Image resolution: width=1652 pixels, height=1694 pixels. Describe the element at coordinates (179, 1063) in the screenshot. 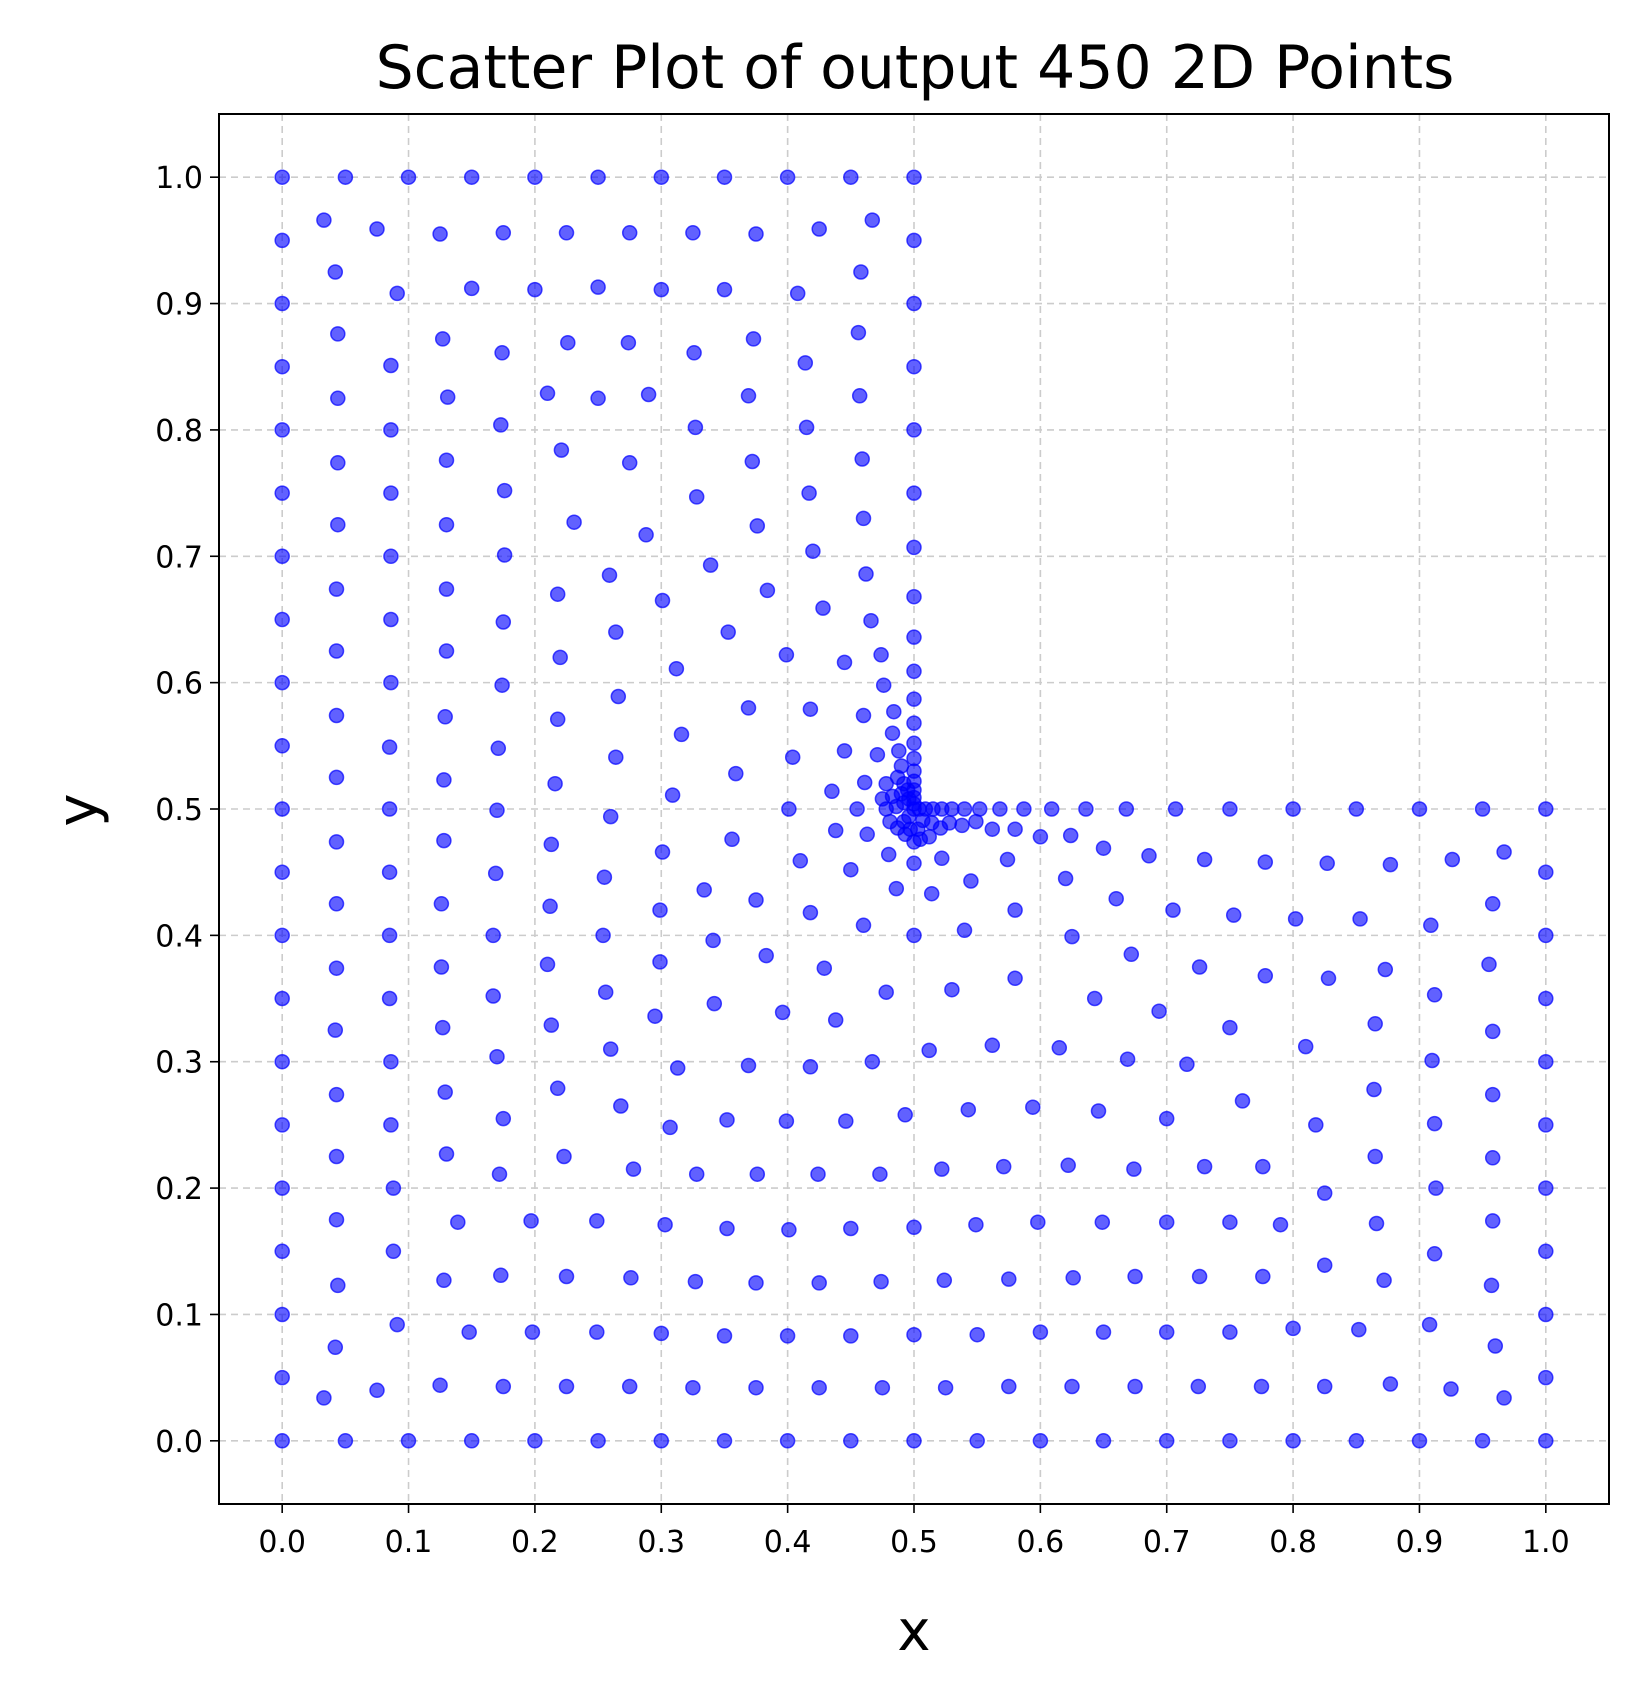

I see `y-tick-label: 0.3` at that location.